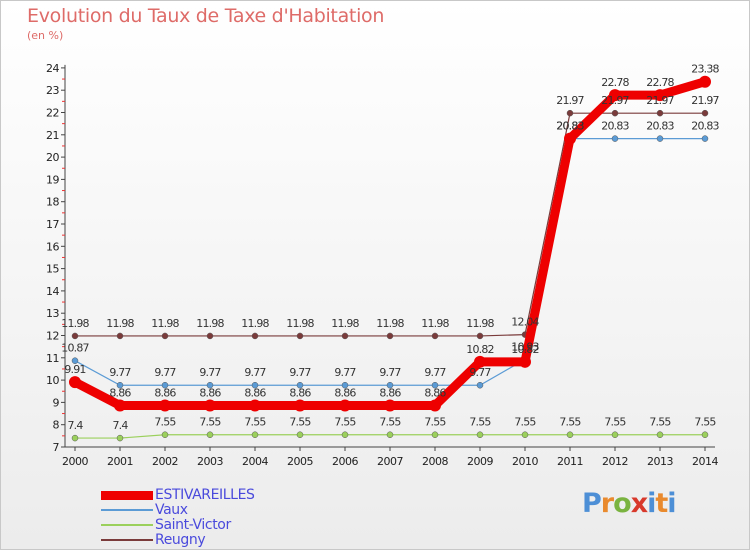  Describe the element at coordinates (52, 246) in the screenshot. I see `y-tick-label: 16` at that location.